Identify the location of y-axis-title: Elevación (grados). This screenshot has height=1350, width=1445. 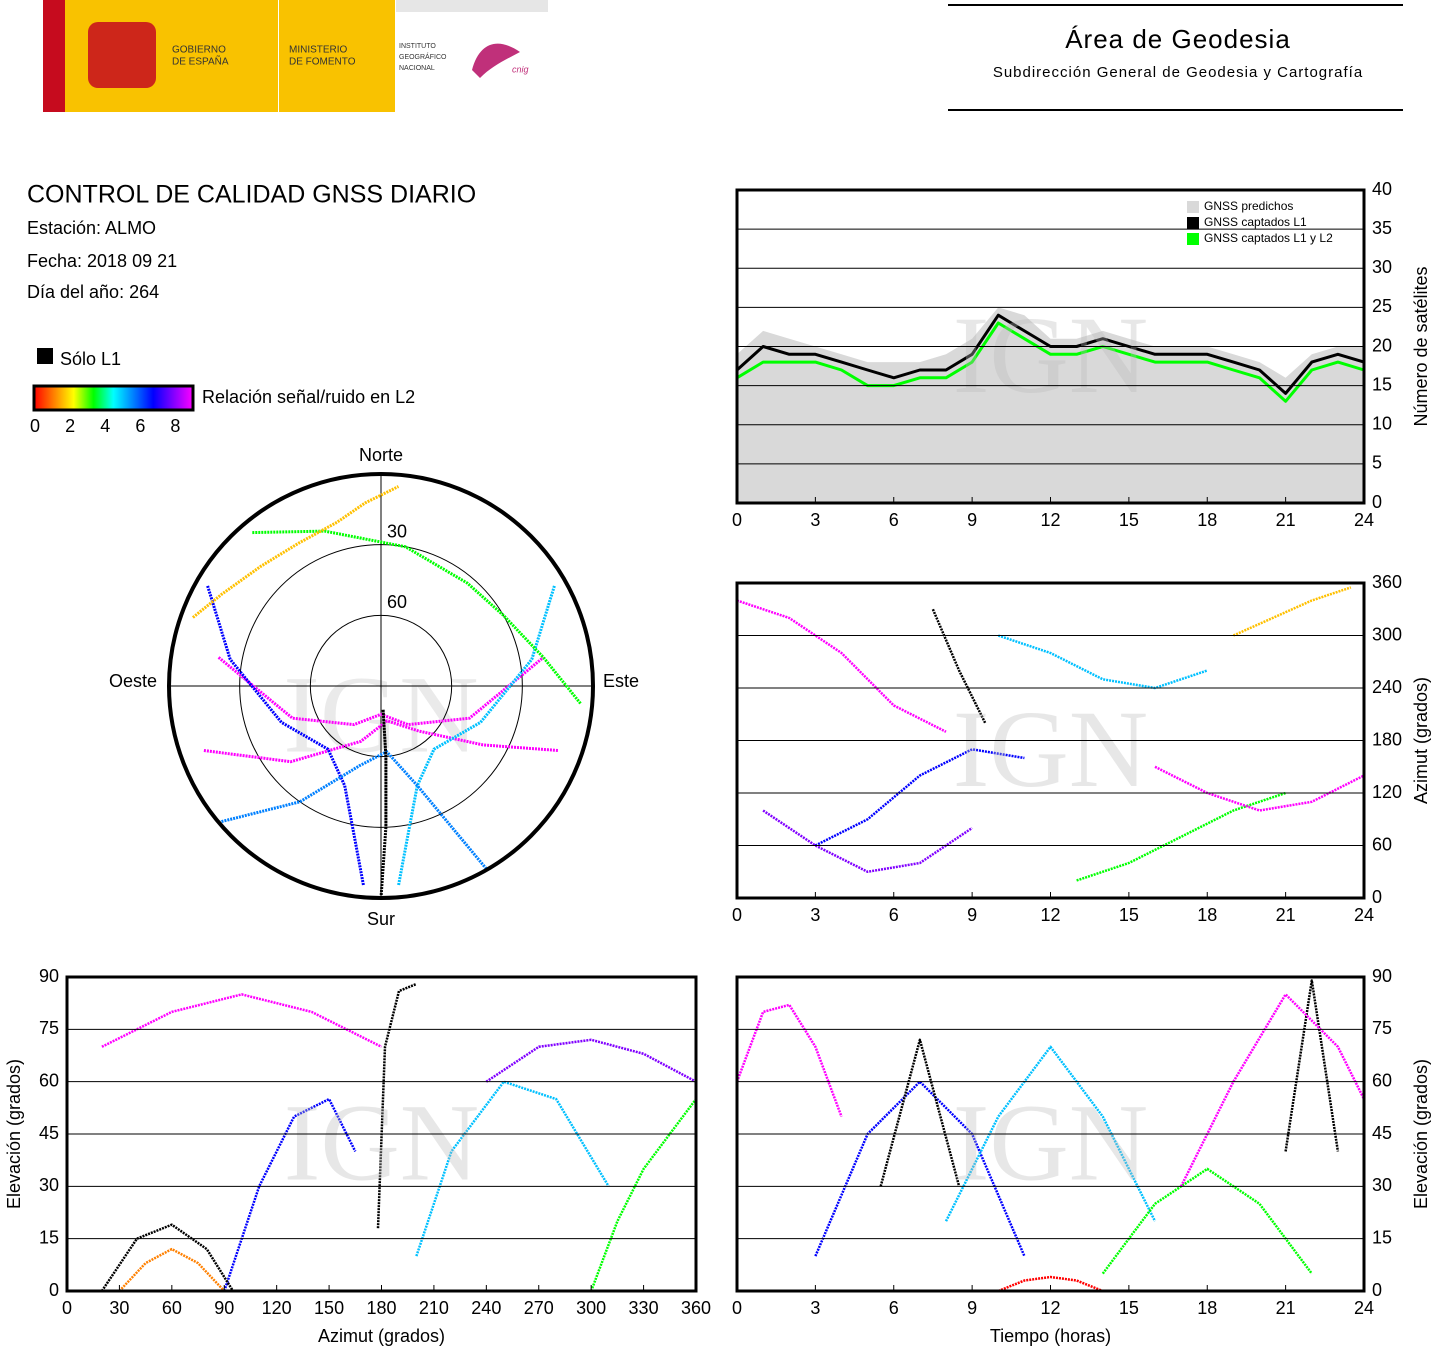
(14, 1134).